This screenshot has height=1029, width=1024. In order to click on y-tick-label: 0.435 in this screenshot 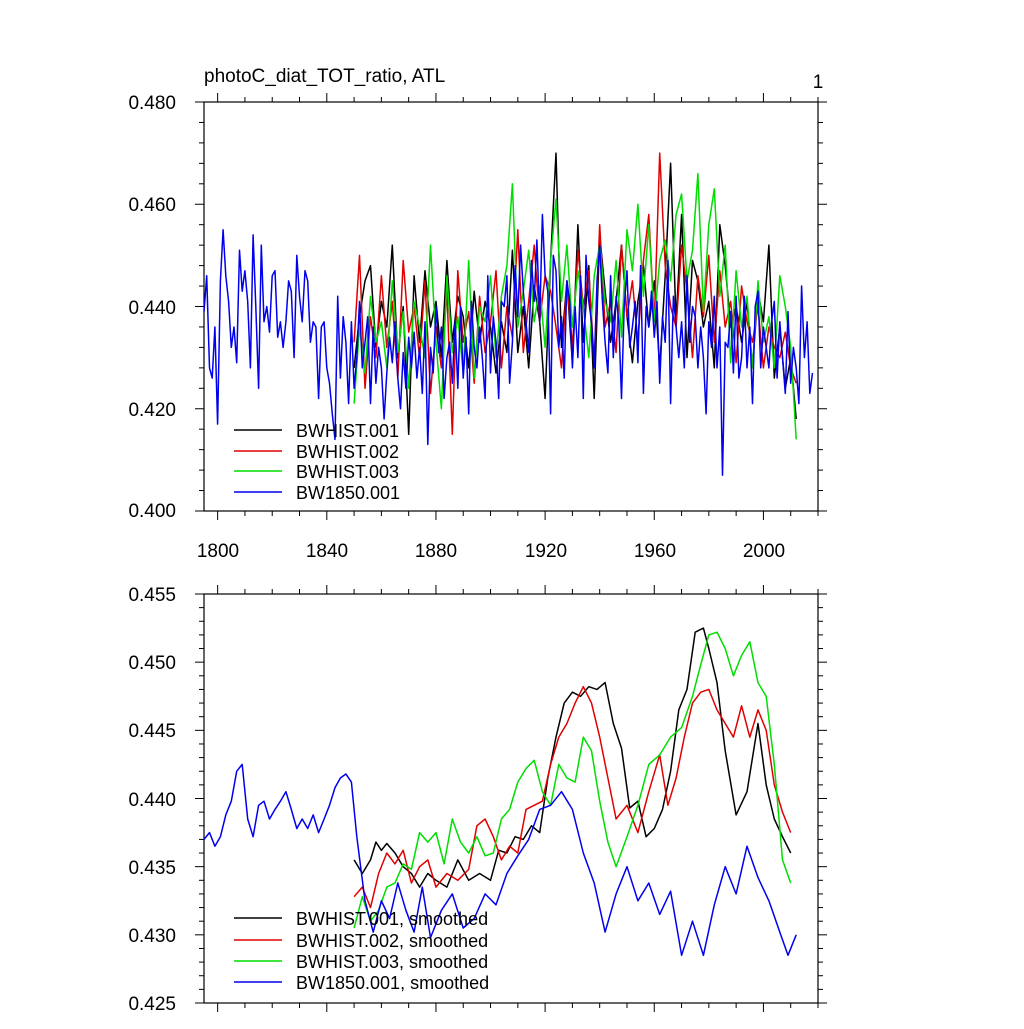, I will do `click(152, 868)`.